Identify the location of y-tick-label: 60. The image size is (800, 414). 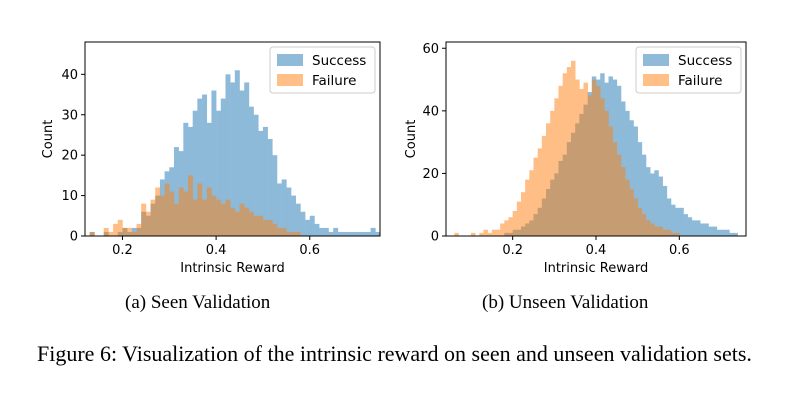
(430, 49).